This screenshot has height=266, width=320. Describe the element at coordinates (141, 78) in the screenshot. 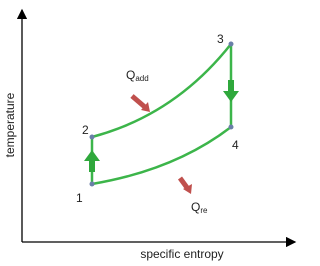

I see `subscript: add` at that location.